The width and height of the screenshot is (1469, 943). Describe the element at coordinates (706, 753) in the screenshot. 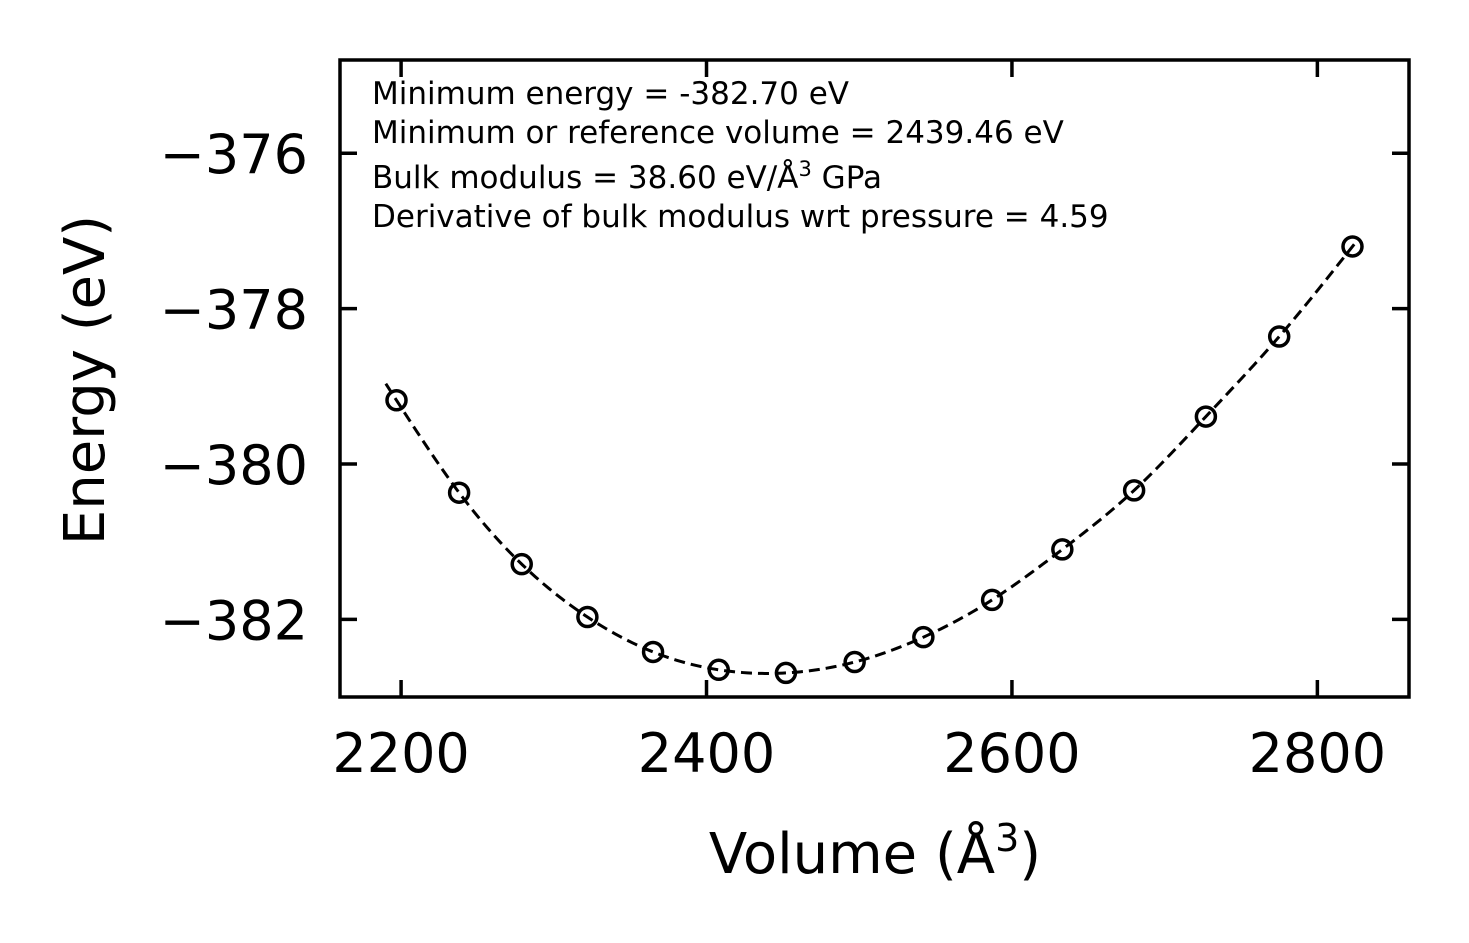

I see `x-tick-label-2400: 2400` at that location.